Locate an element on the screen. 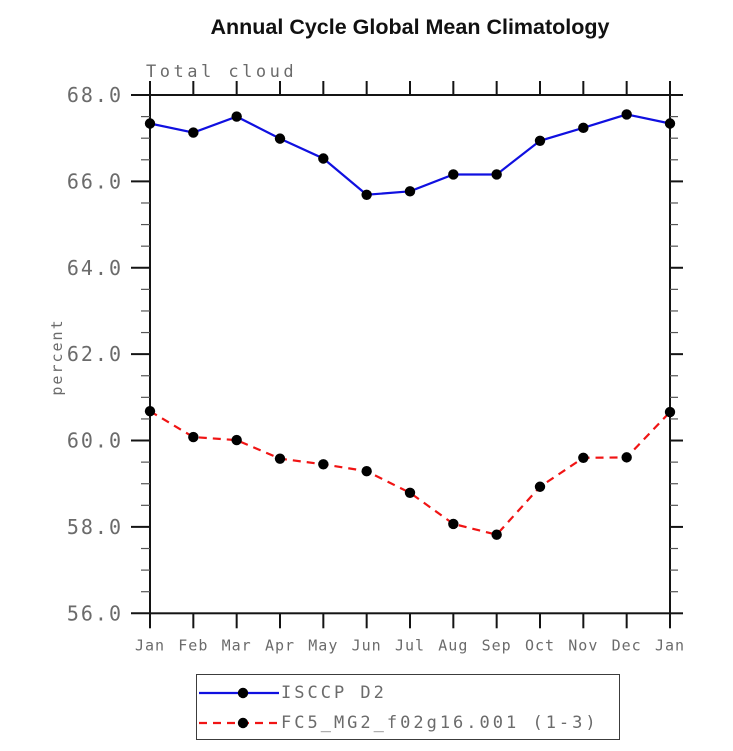 The width and height of the screenshot is (733, 751). svg-text: Aug is located at coordinates (453, 645).